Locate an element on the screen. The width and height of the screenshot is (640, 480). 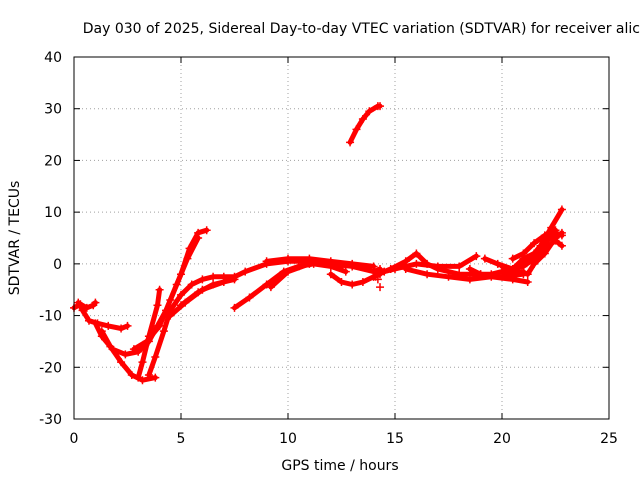
y-tick-label: 40 is located at coordinates (53, 58).